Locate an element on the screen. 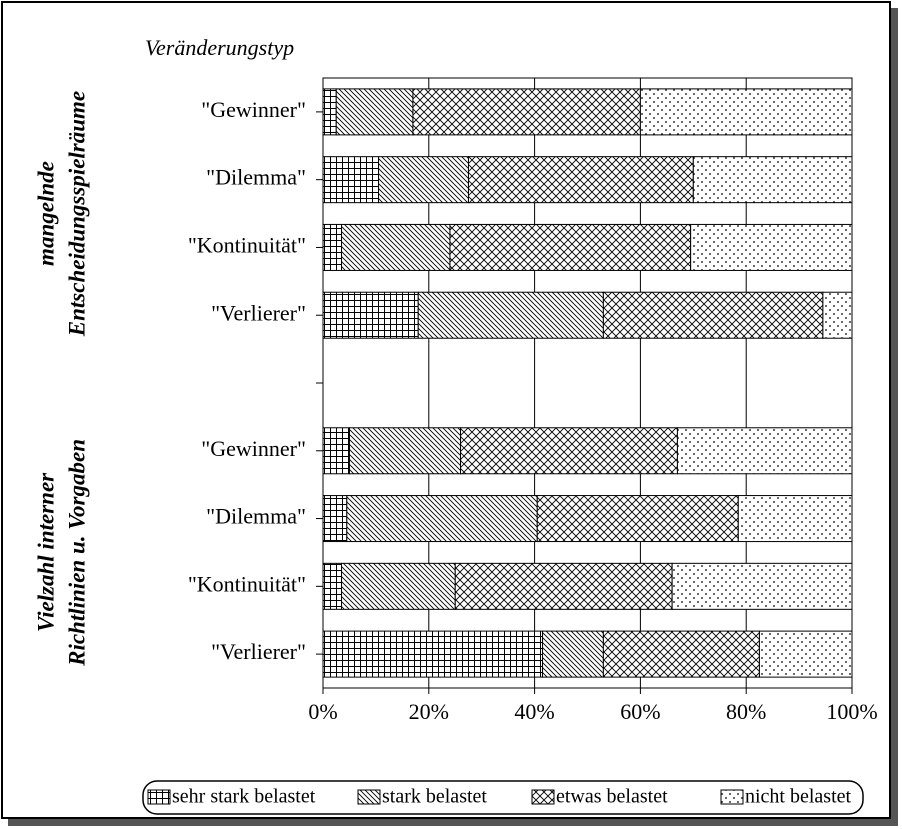 The width and height of the screenshot is (902, 829). x-tick-label: 40% is located at coordinates (534, 711).